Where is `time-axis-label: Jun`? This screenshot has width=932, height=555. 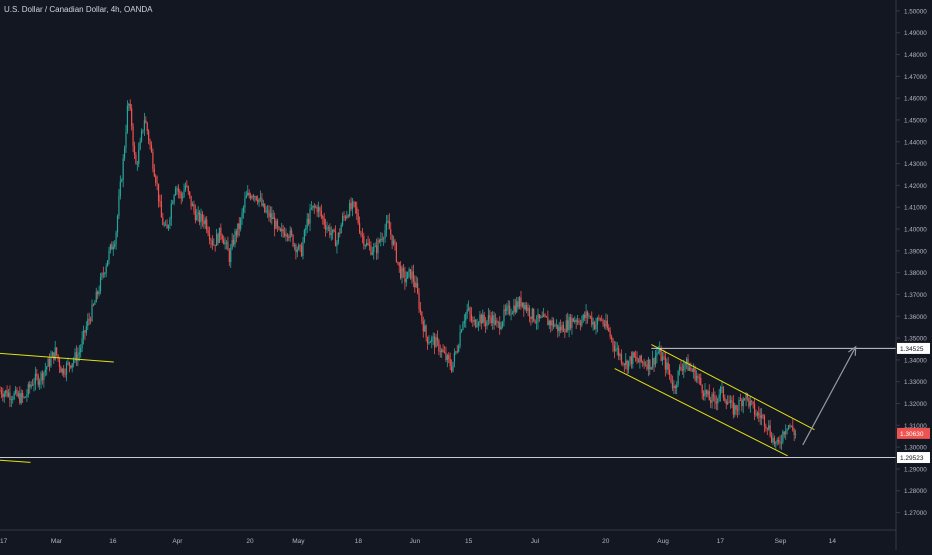 time-axis-label: Jun is located at coordinates (415, 541).